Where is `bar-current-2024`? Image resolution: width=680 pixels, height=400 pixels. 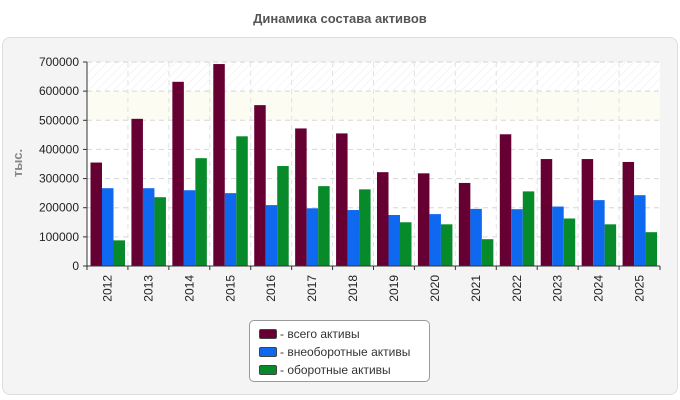 bar-current-2024 is located at coordinates (610, 245).